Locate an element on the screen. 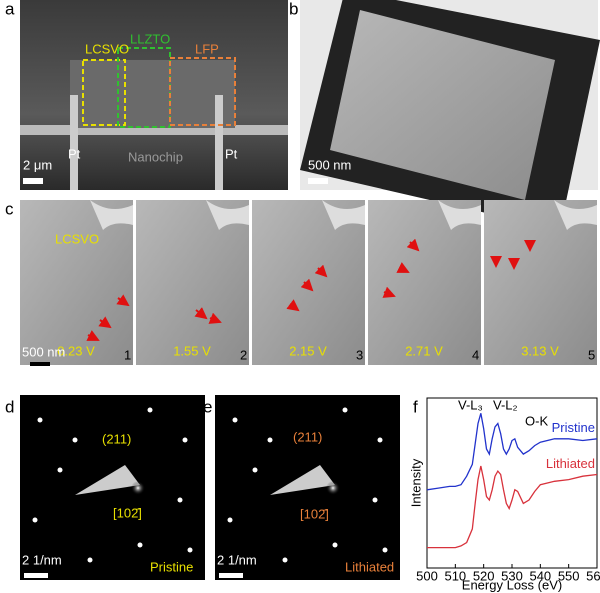 The image size is (600, 593). frame-index: 5 is located at coordinates (591, 354).